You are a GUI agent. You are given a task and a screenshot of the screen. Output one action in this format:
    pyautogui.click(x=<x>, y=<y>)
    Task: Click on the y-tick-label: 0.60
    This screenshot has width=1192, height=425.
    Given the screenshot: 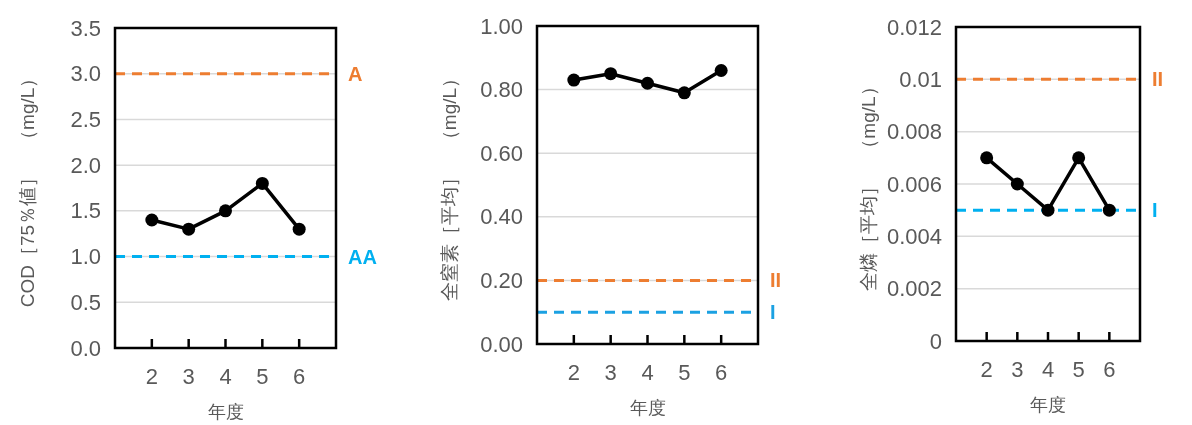 What is the action you would take?
    pyautogui.click(x=501, y=153)
    